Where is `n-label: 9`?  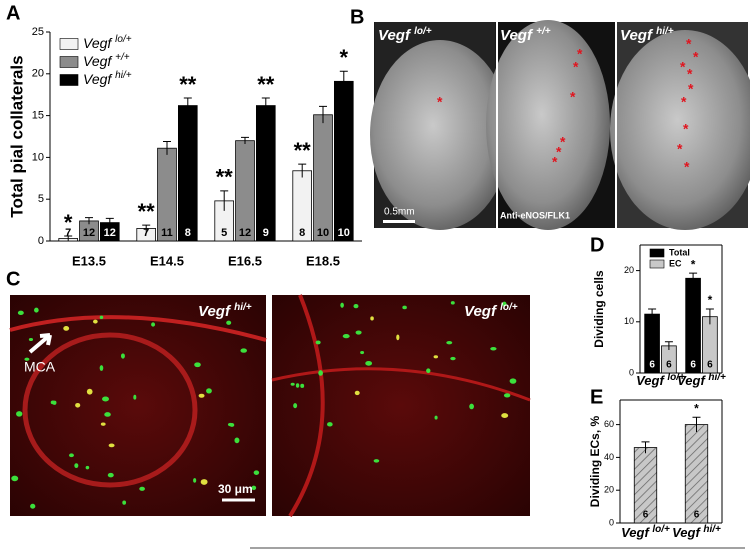 n-label: 9 is located at coordinates (266, 233).